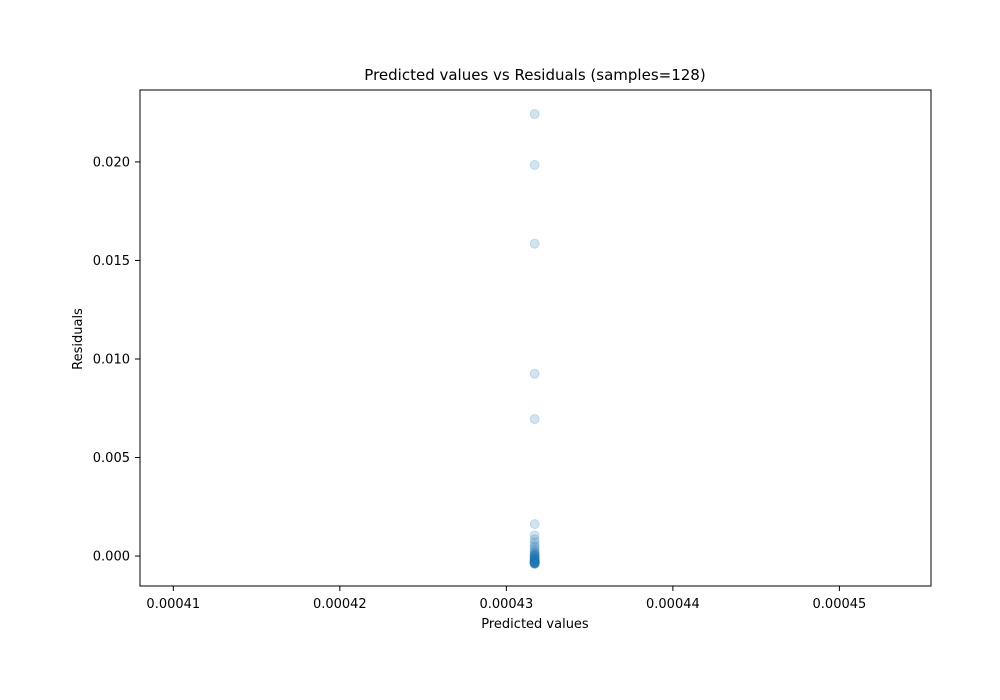 The image size is (1000, 700). I want to click on y-tick-label: 0.000, so click(111, 557).